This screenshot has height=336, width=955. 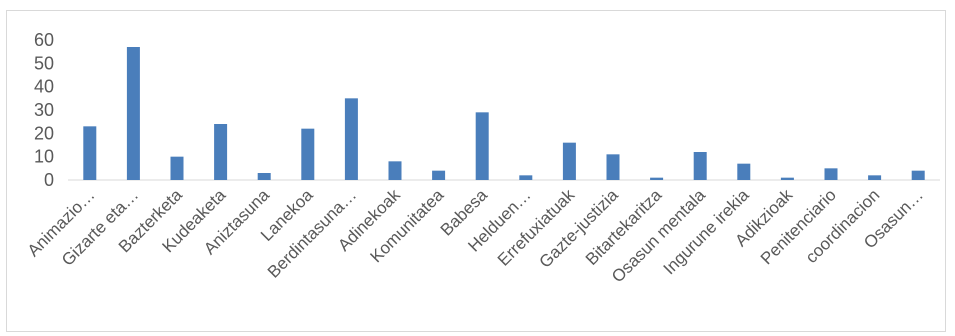 I want to click on y-tick-label: 30, so click(x=44, y=110).